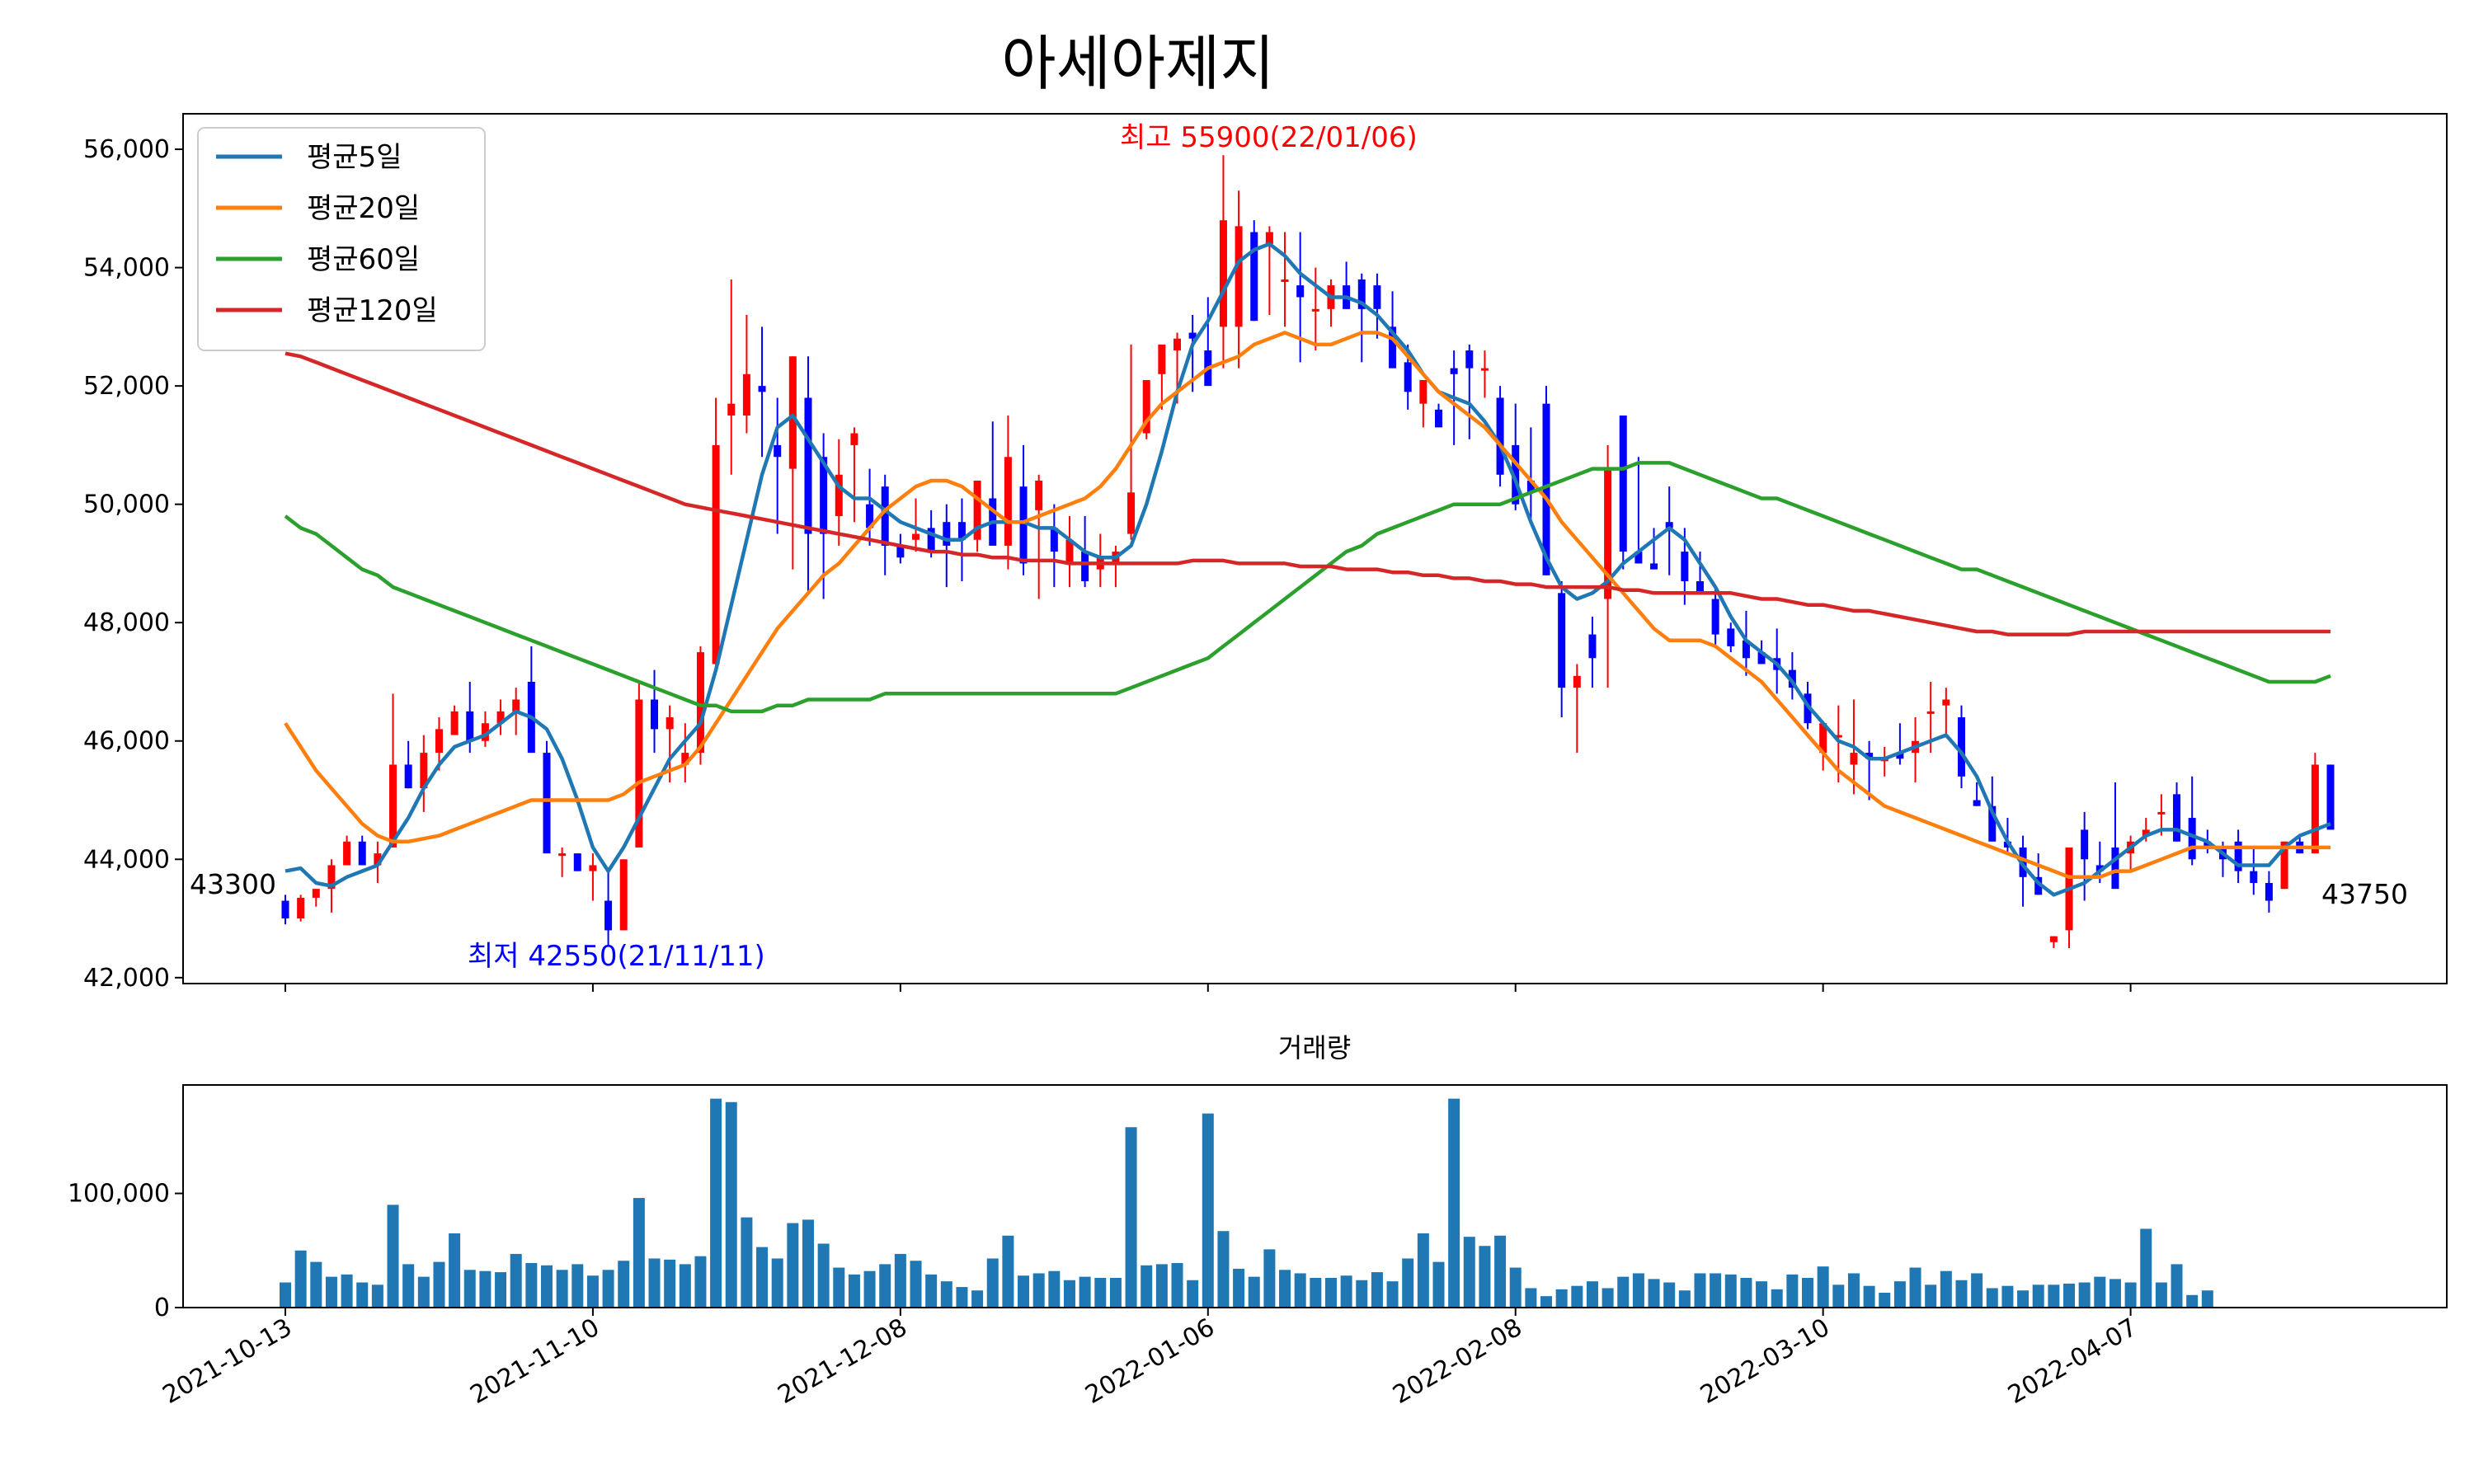 The width and height of the screenshot is (2474, 1484). I want to click on price-y-tick-label: 56,000, so click(126, 149).